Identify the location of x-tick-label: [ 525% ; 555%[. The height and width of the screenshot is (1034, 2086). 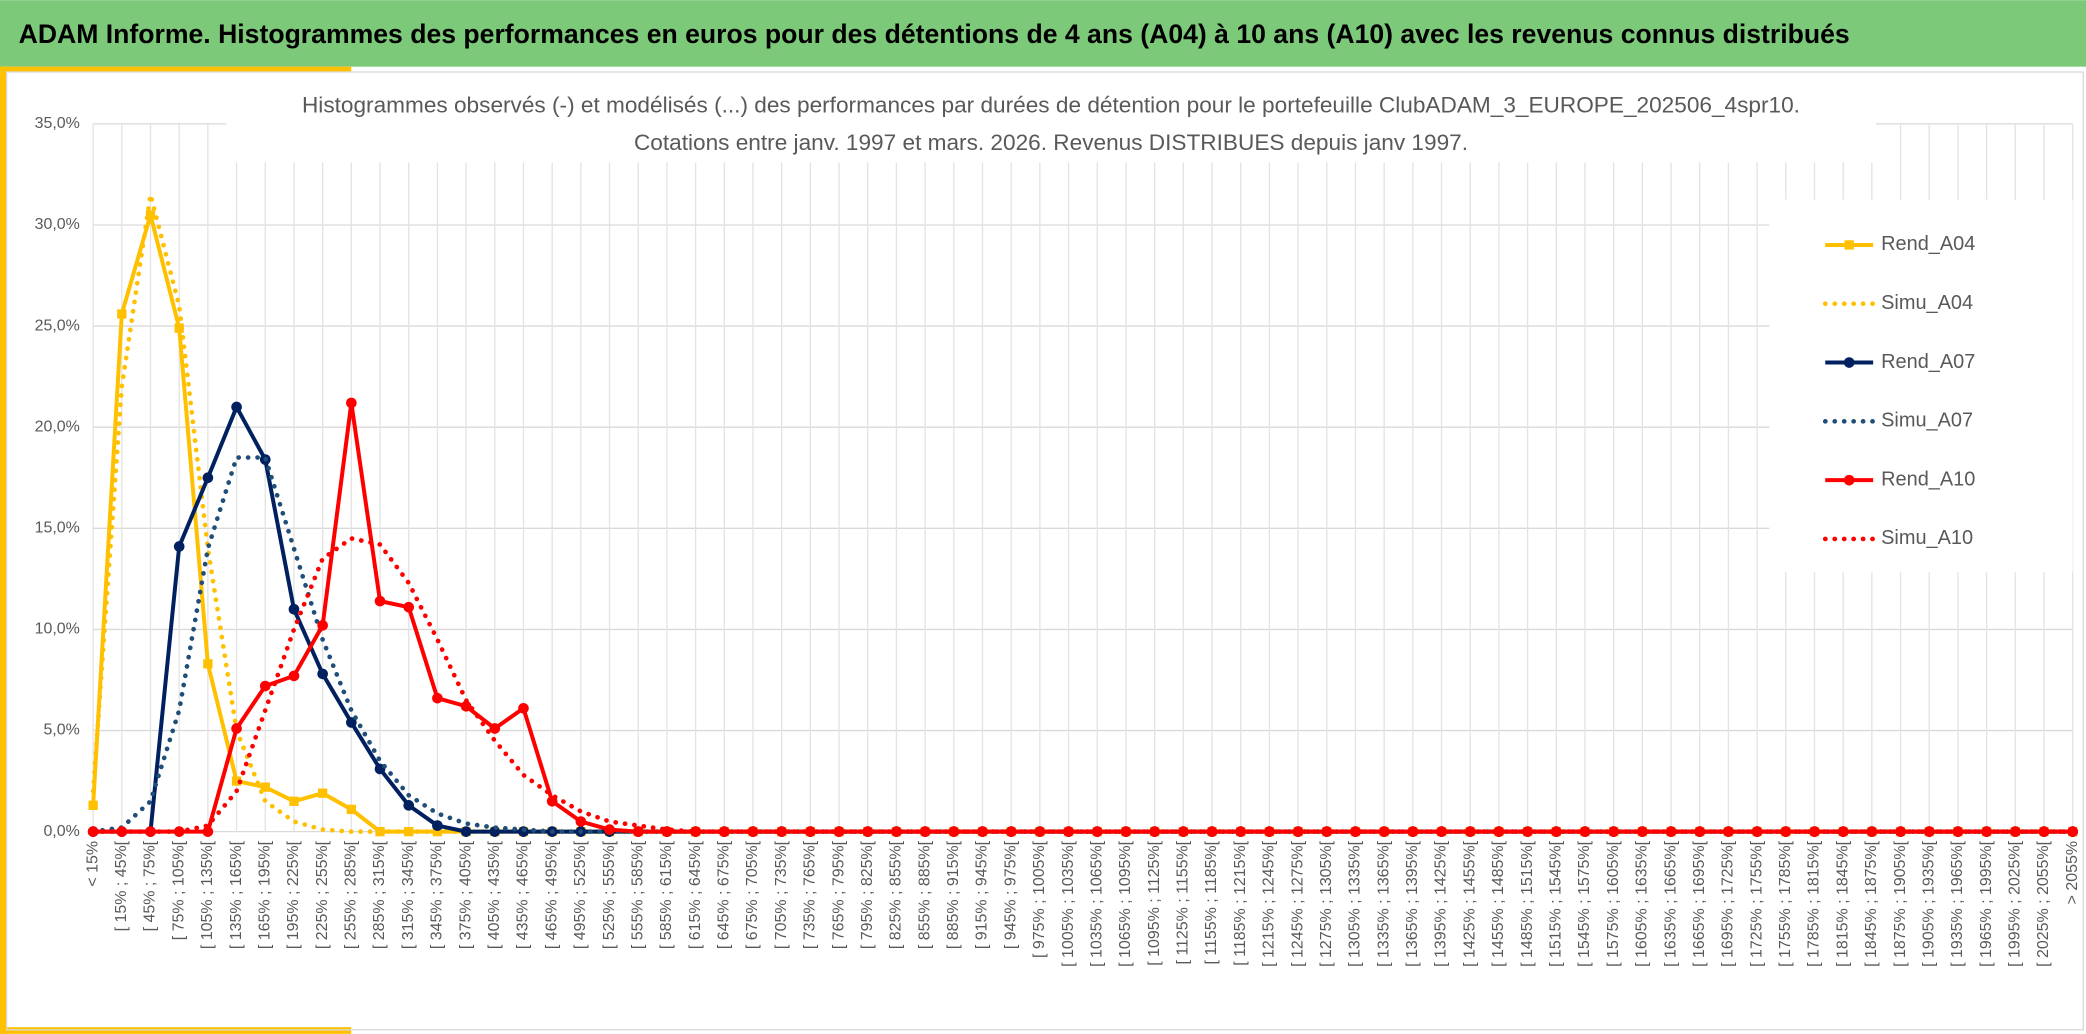
(609, 894).